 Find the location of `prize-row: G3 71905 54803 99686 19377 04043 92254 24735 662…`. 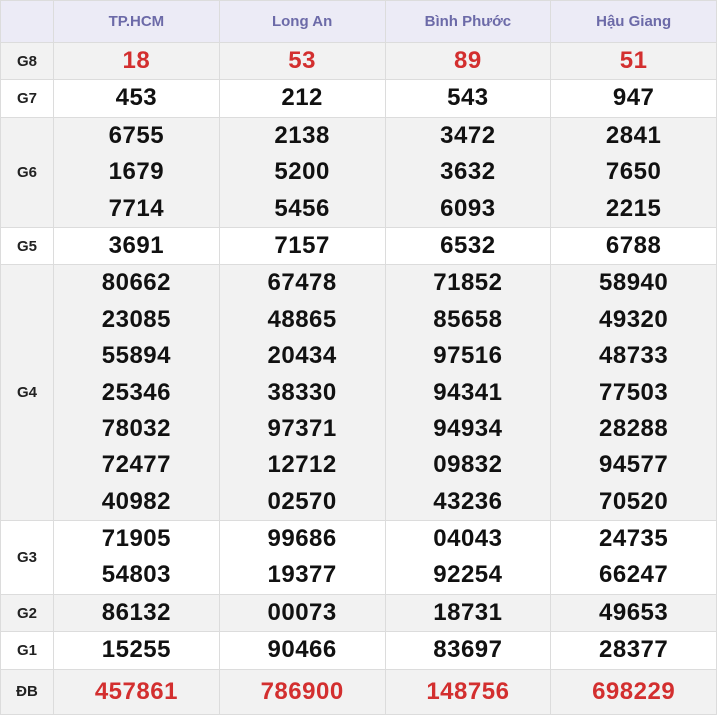

prize-row: G3 71905 54803 99686 19377 04043 92254 24735 662… is located at coordinates (358, 557).